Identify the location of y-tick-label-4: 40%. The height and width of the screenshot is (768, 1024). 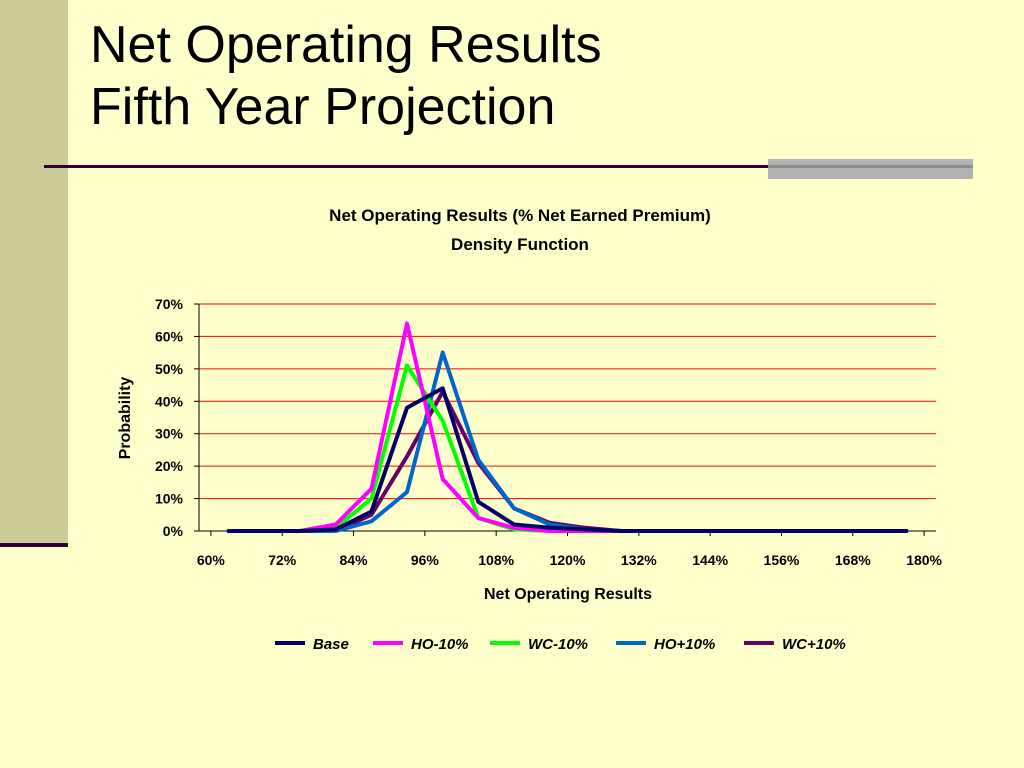
(169, 401).